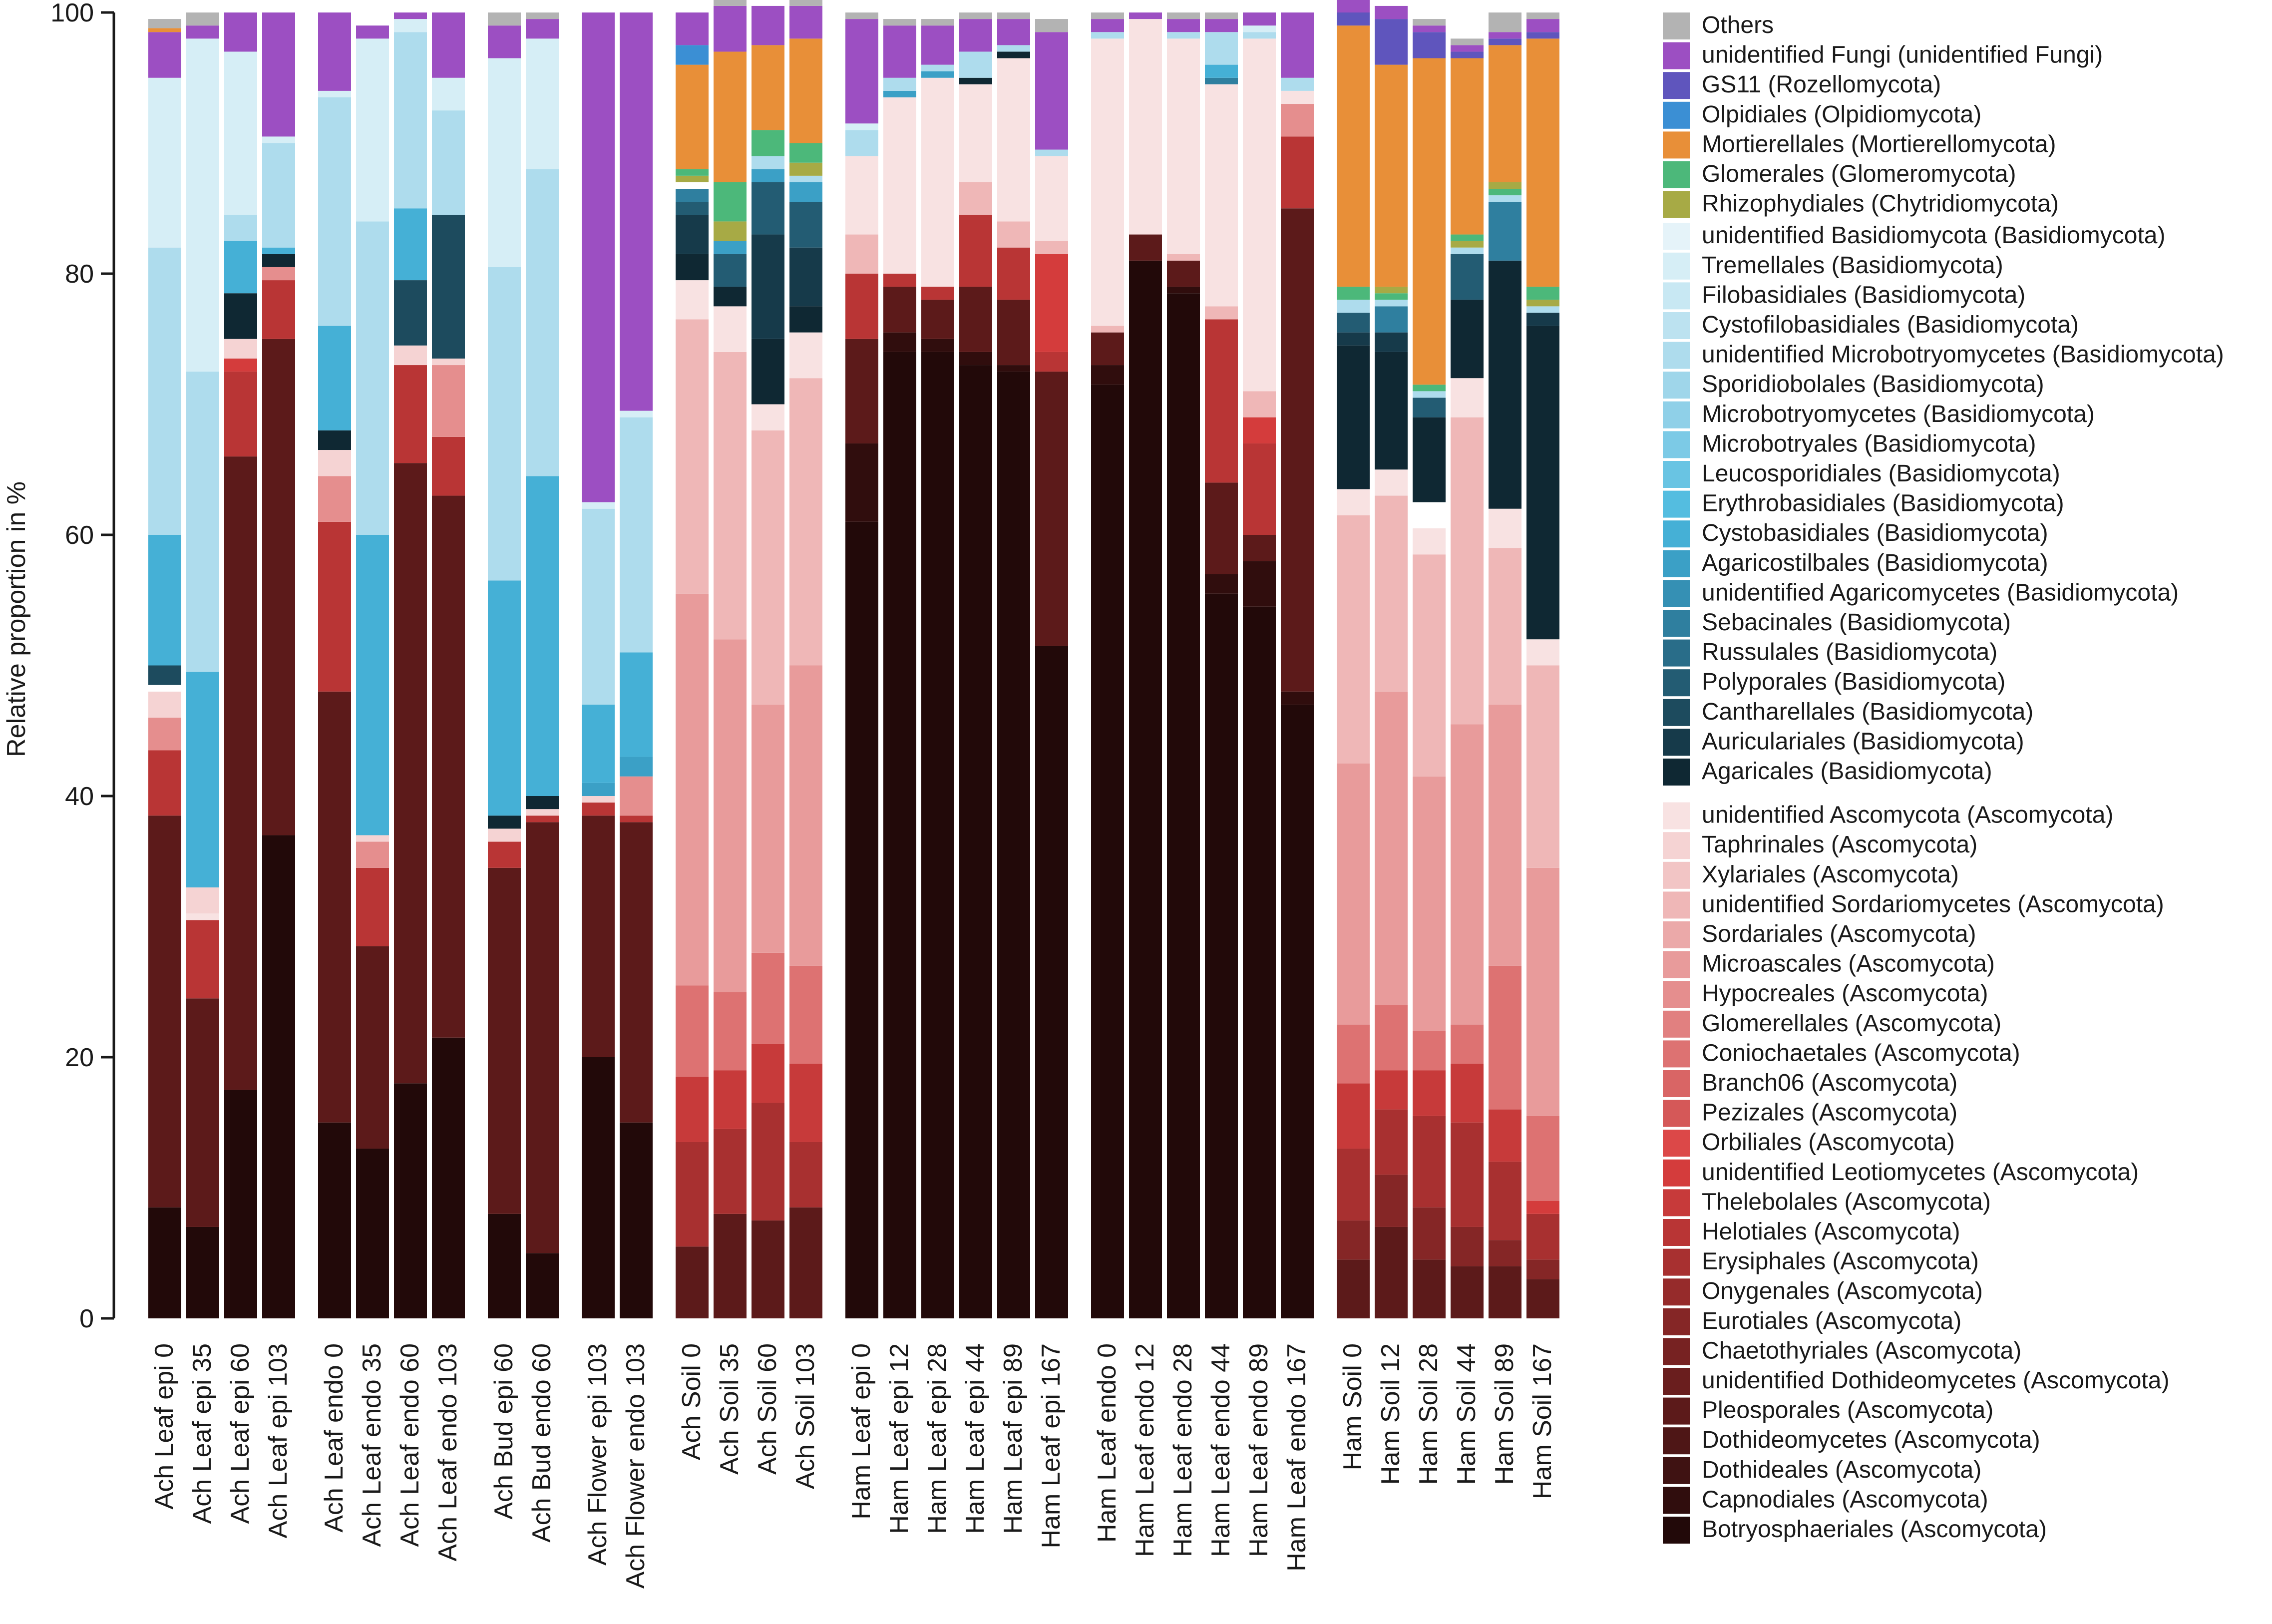  Describe the element at coordinates (1830, 874) in the screenshot. I see `legend-label: Xylariales (Ascomycota)` at that location.